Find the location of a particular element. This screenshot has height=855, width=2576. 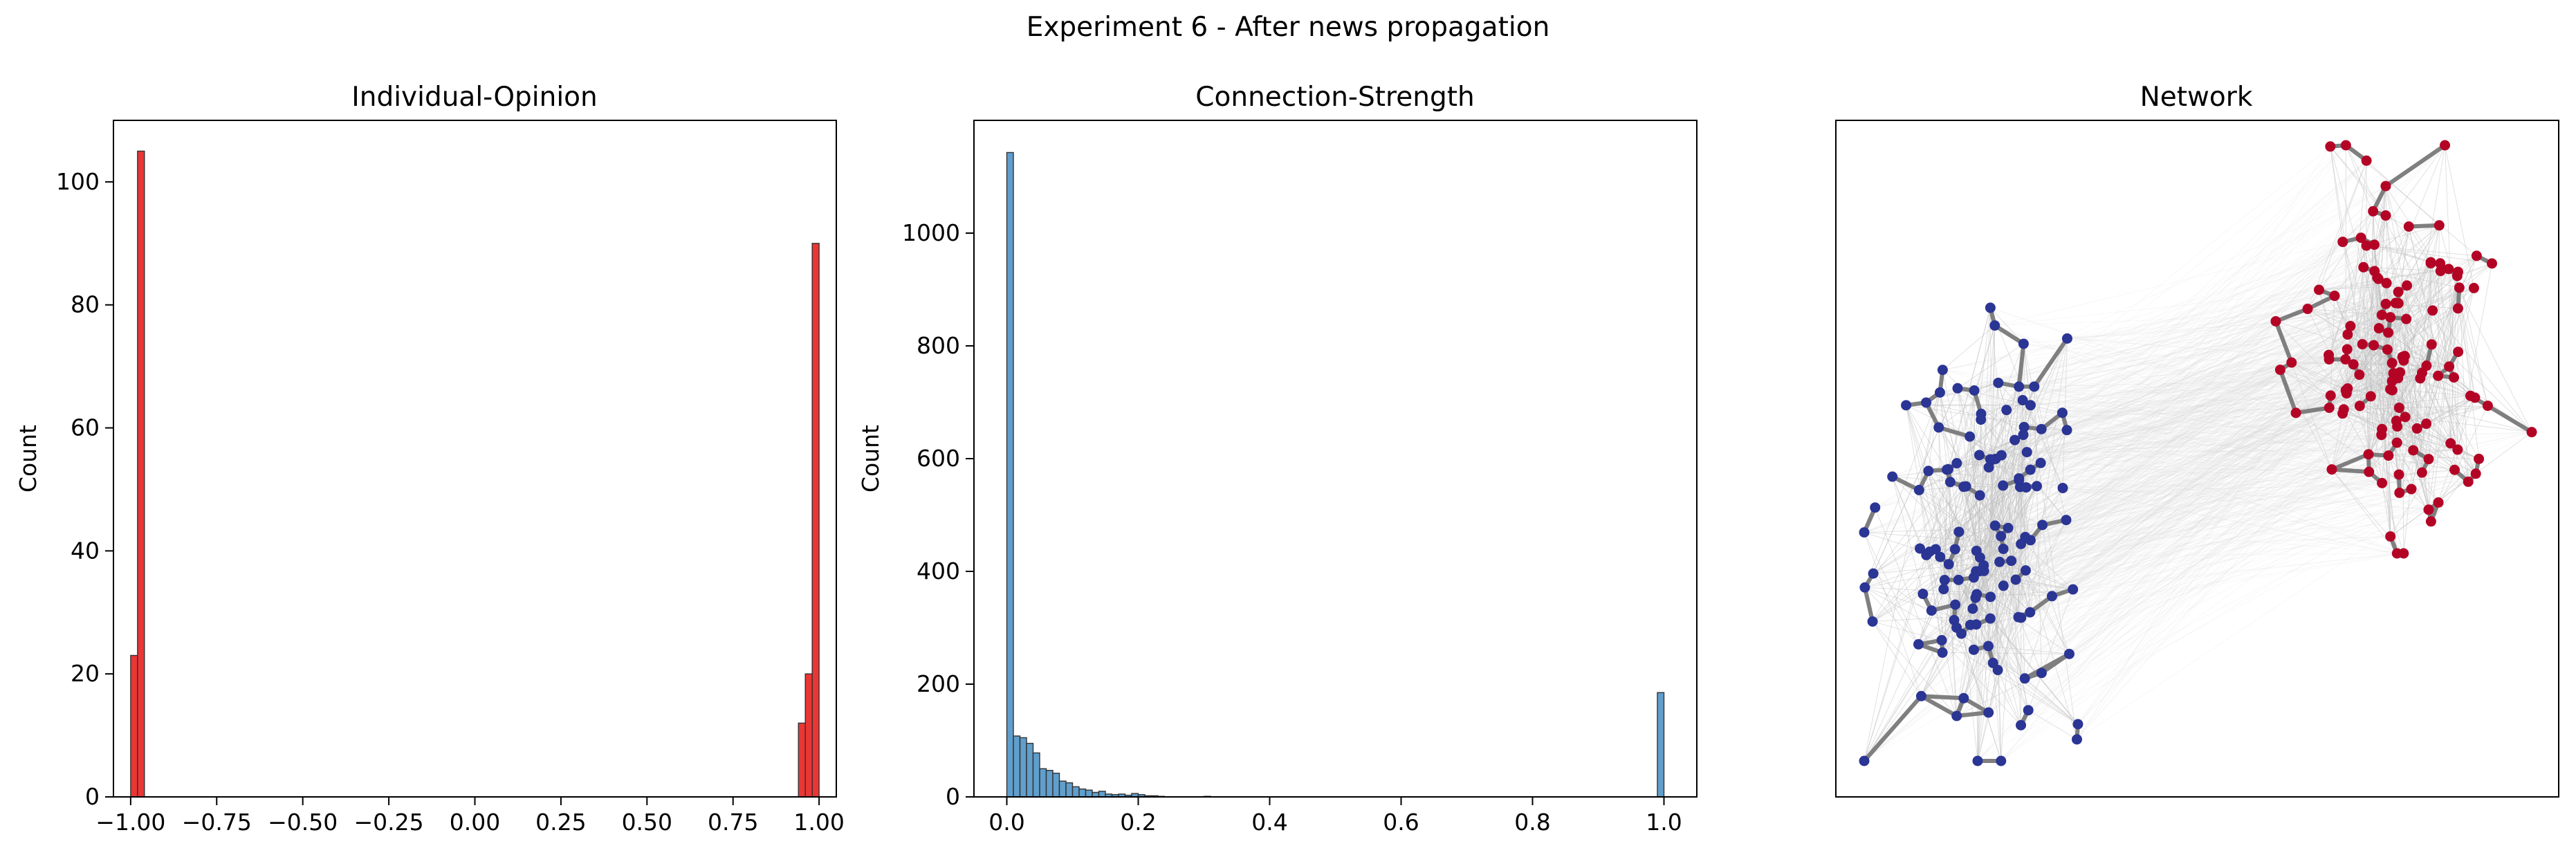

p2-y-tick-label-5: 1000 is located at coordinates (931, 232).